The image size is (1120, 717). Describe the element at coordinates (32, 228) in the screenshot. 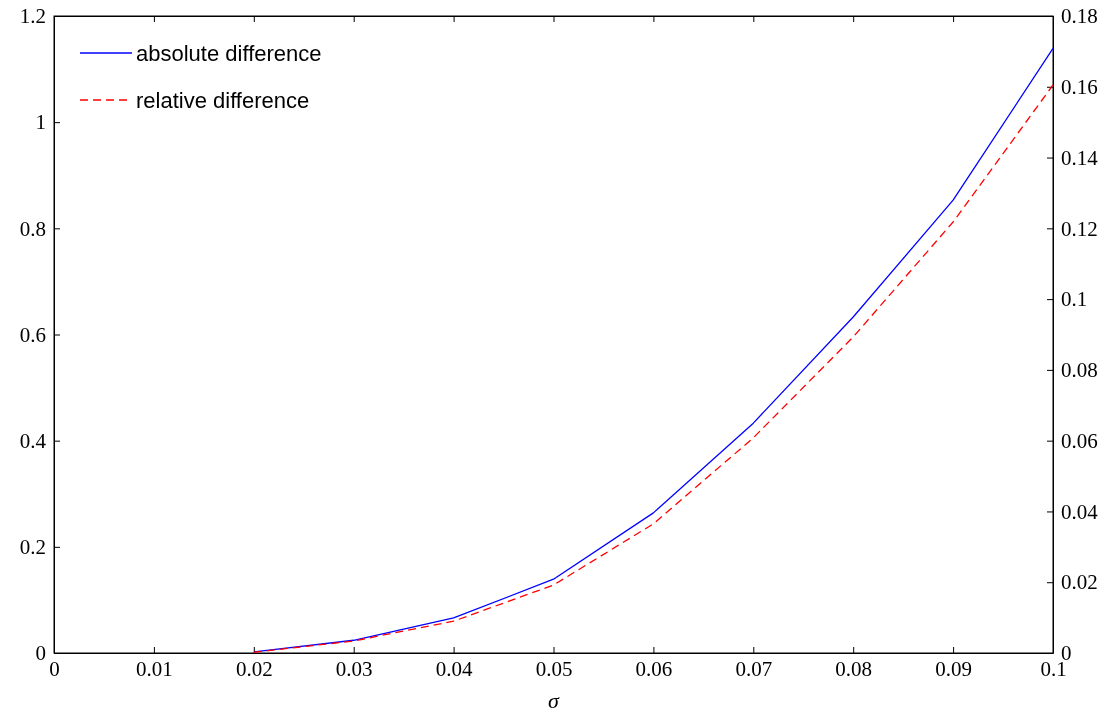

I see `y-tick-label: 0.8` at that location.